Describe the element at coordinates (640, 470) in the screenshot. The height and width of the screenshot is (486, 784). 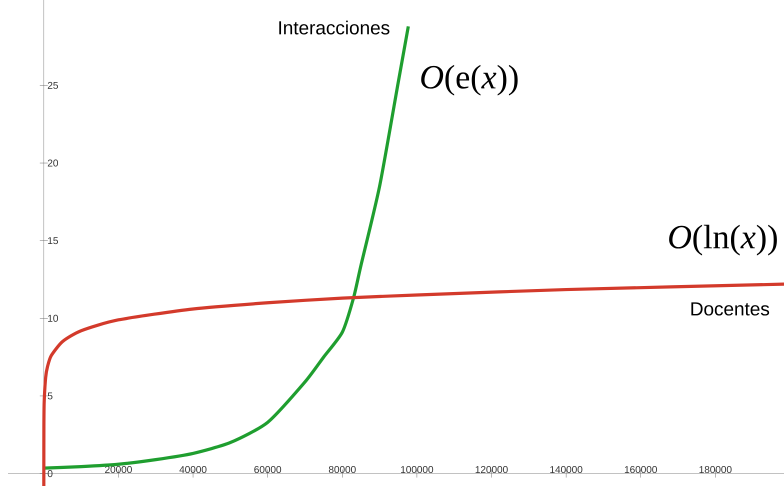
I see `x-tick-label: 160000` at that location.